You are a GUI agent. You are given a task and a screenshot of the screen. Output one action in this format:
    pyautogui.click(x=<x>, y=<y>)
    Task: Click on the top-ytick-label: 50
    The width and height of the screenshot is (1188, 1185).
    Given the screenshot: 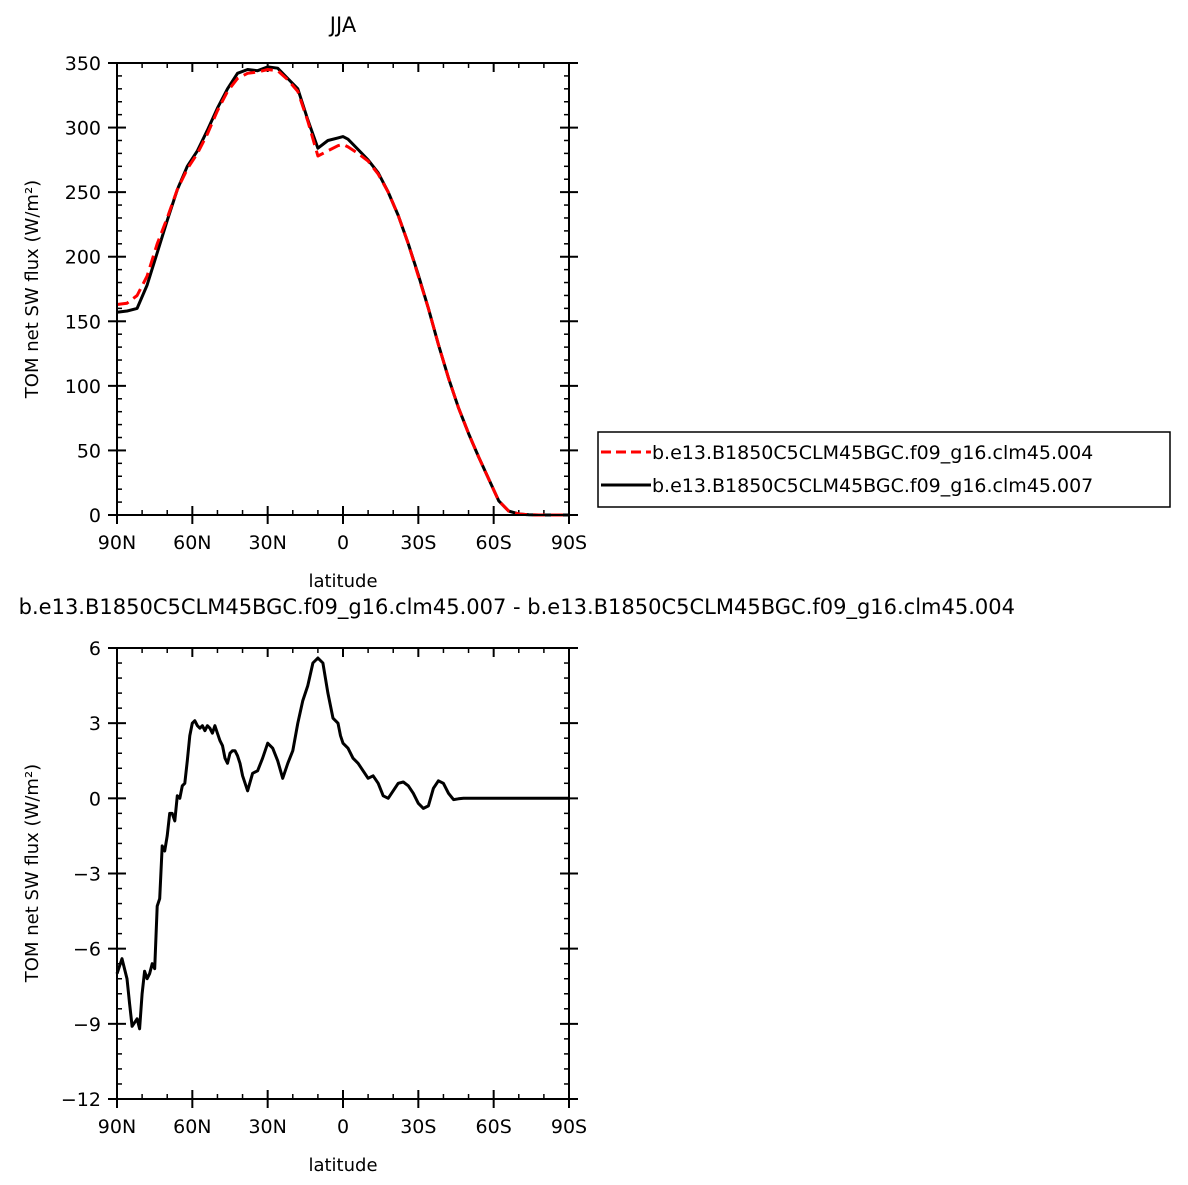 What is the action you would take?
    pyautogui.click(x=89, y=451)
    